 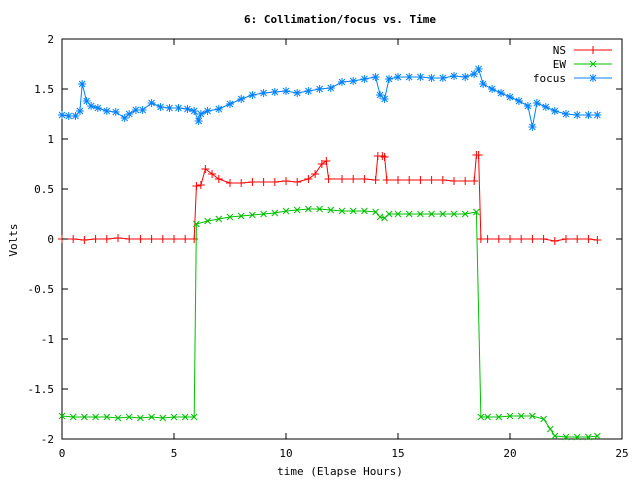 What do you see at coordinates (560, 64) in the screenshot?
I see `legend-label-ew: EW` at bounding box center [560, 64].